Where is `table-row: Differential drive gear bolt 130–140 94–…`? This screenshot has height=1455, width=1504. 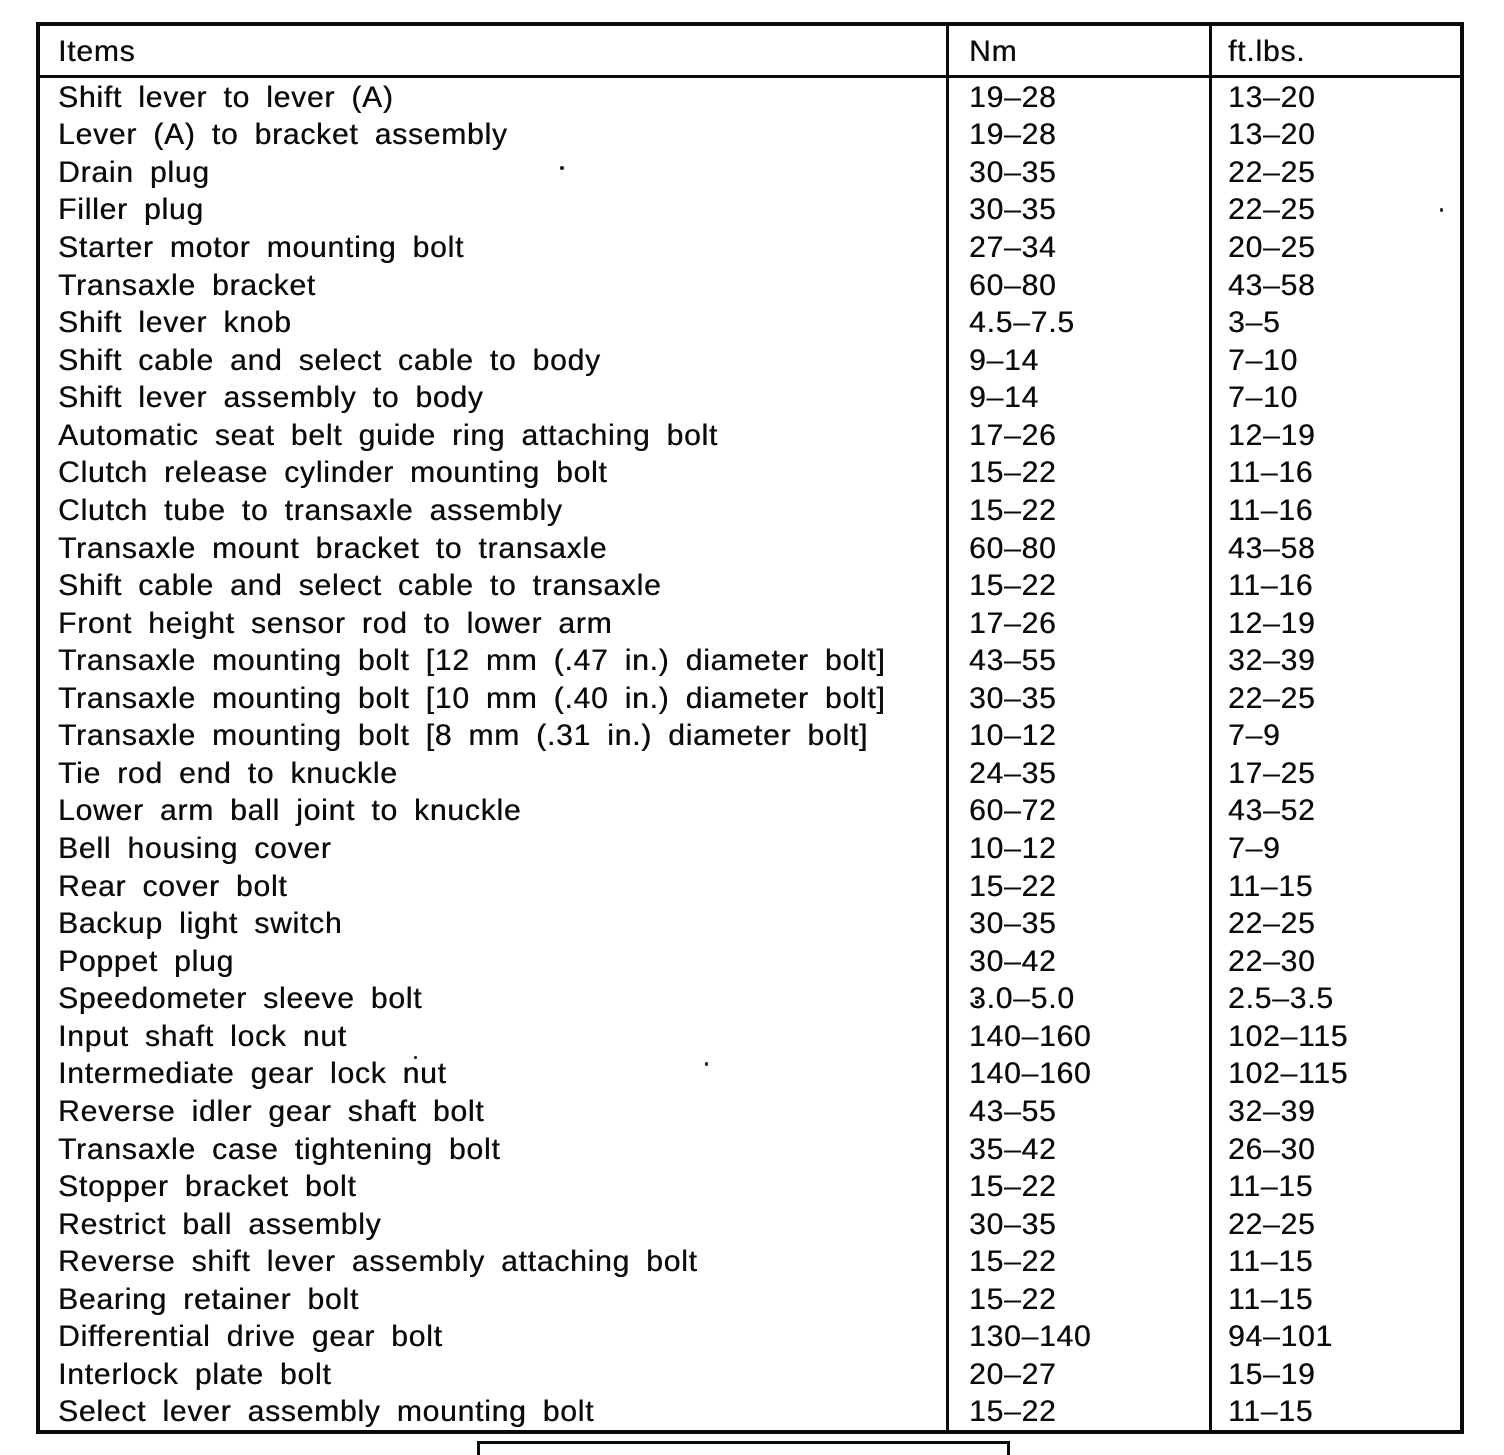
table-row: Differential drive gear bolt 130–140 94–… is located at coordinates (750, 1336).